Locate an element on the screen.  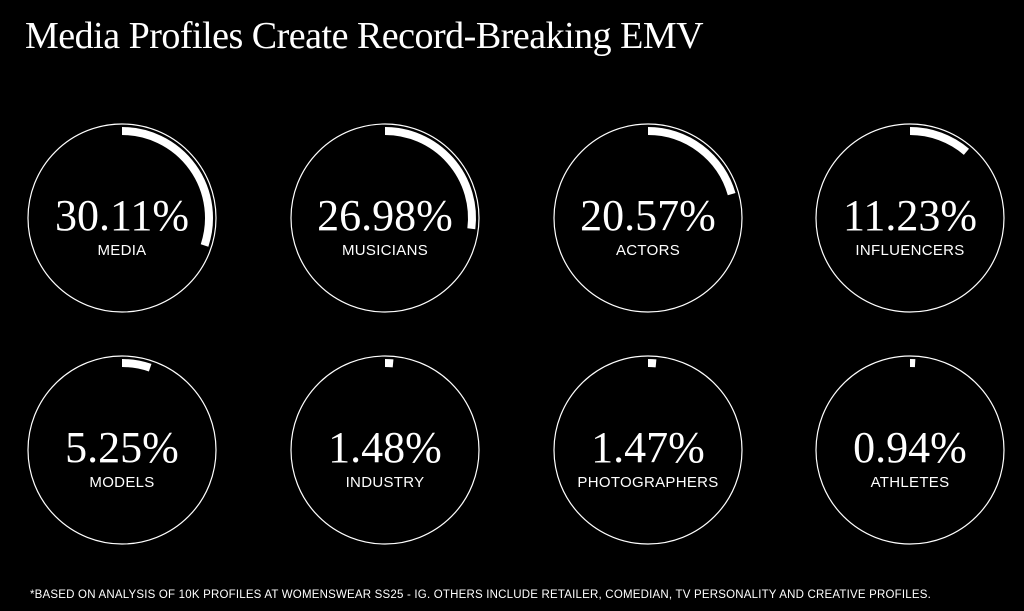
ring-industry: 1.48% INDUSTRY is located at coordinates (385, 450).